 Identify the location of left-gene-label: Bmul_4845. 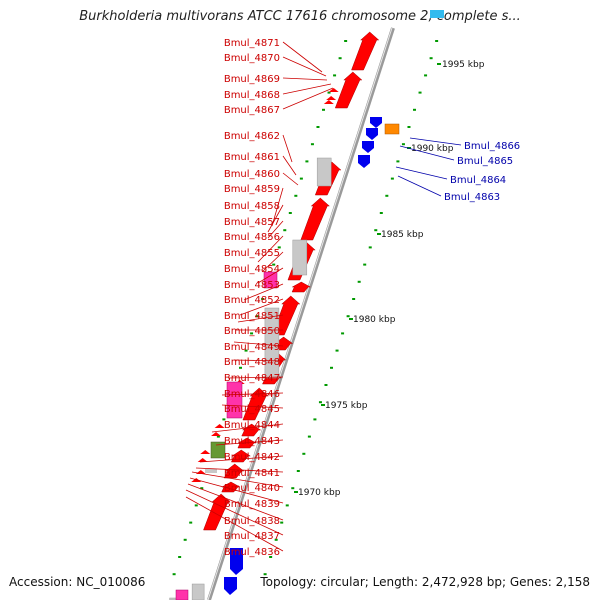
(252, 409).